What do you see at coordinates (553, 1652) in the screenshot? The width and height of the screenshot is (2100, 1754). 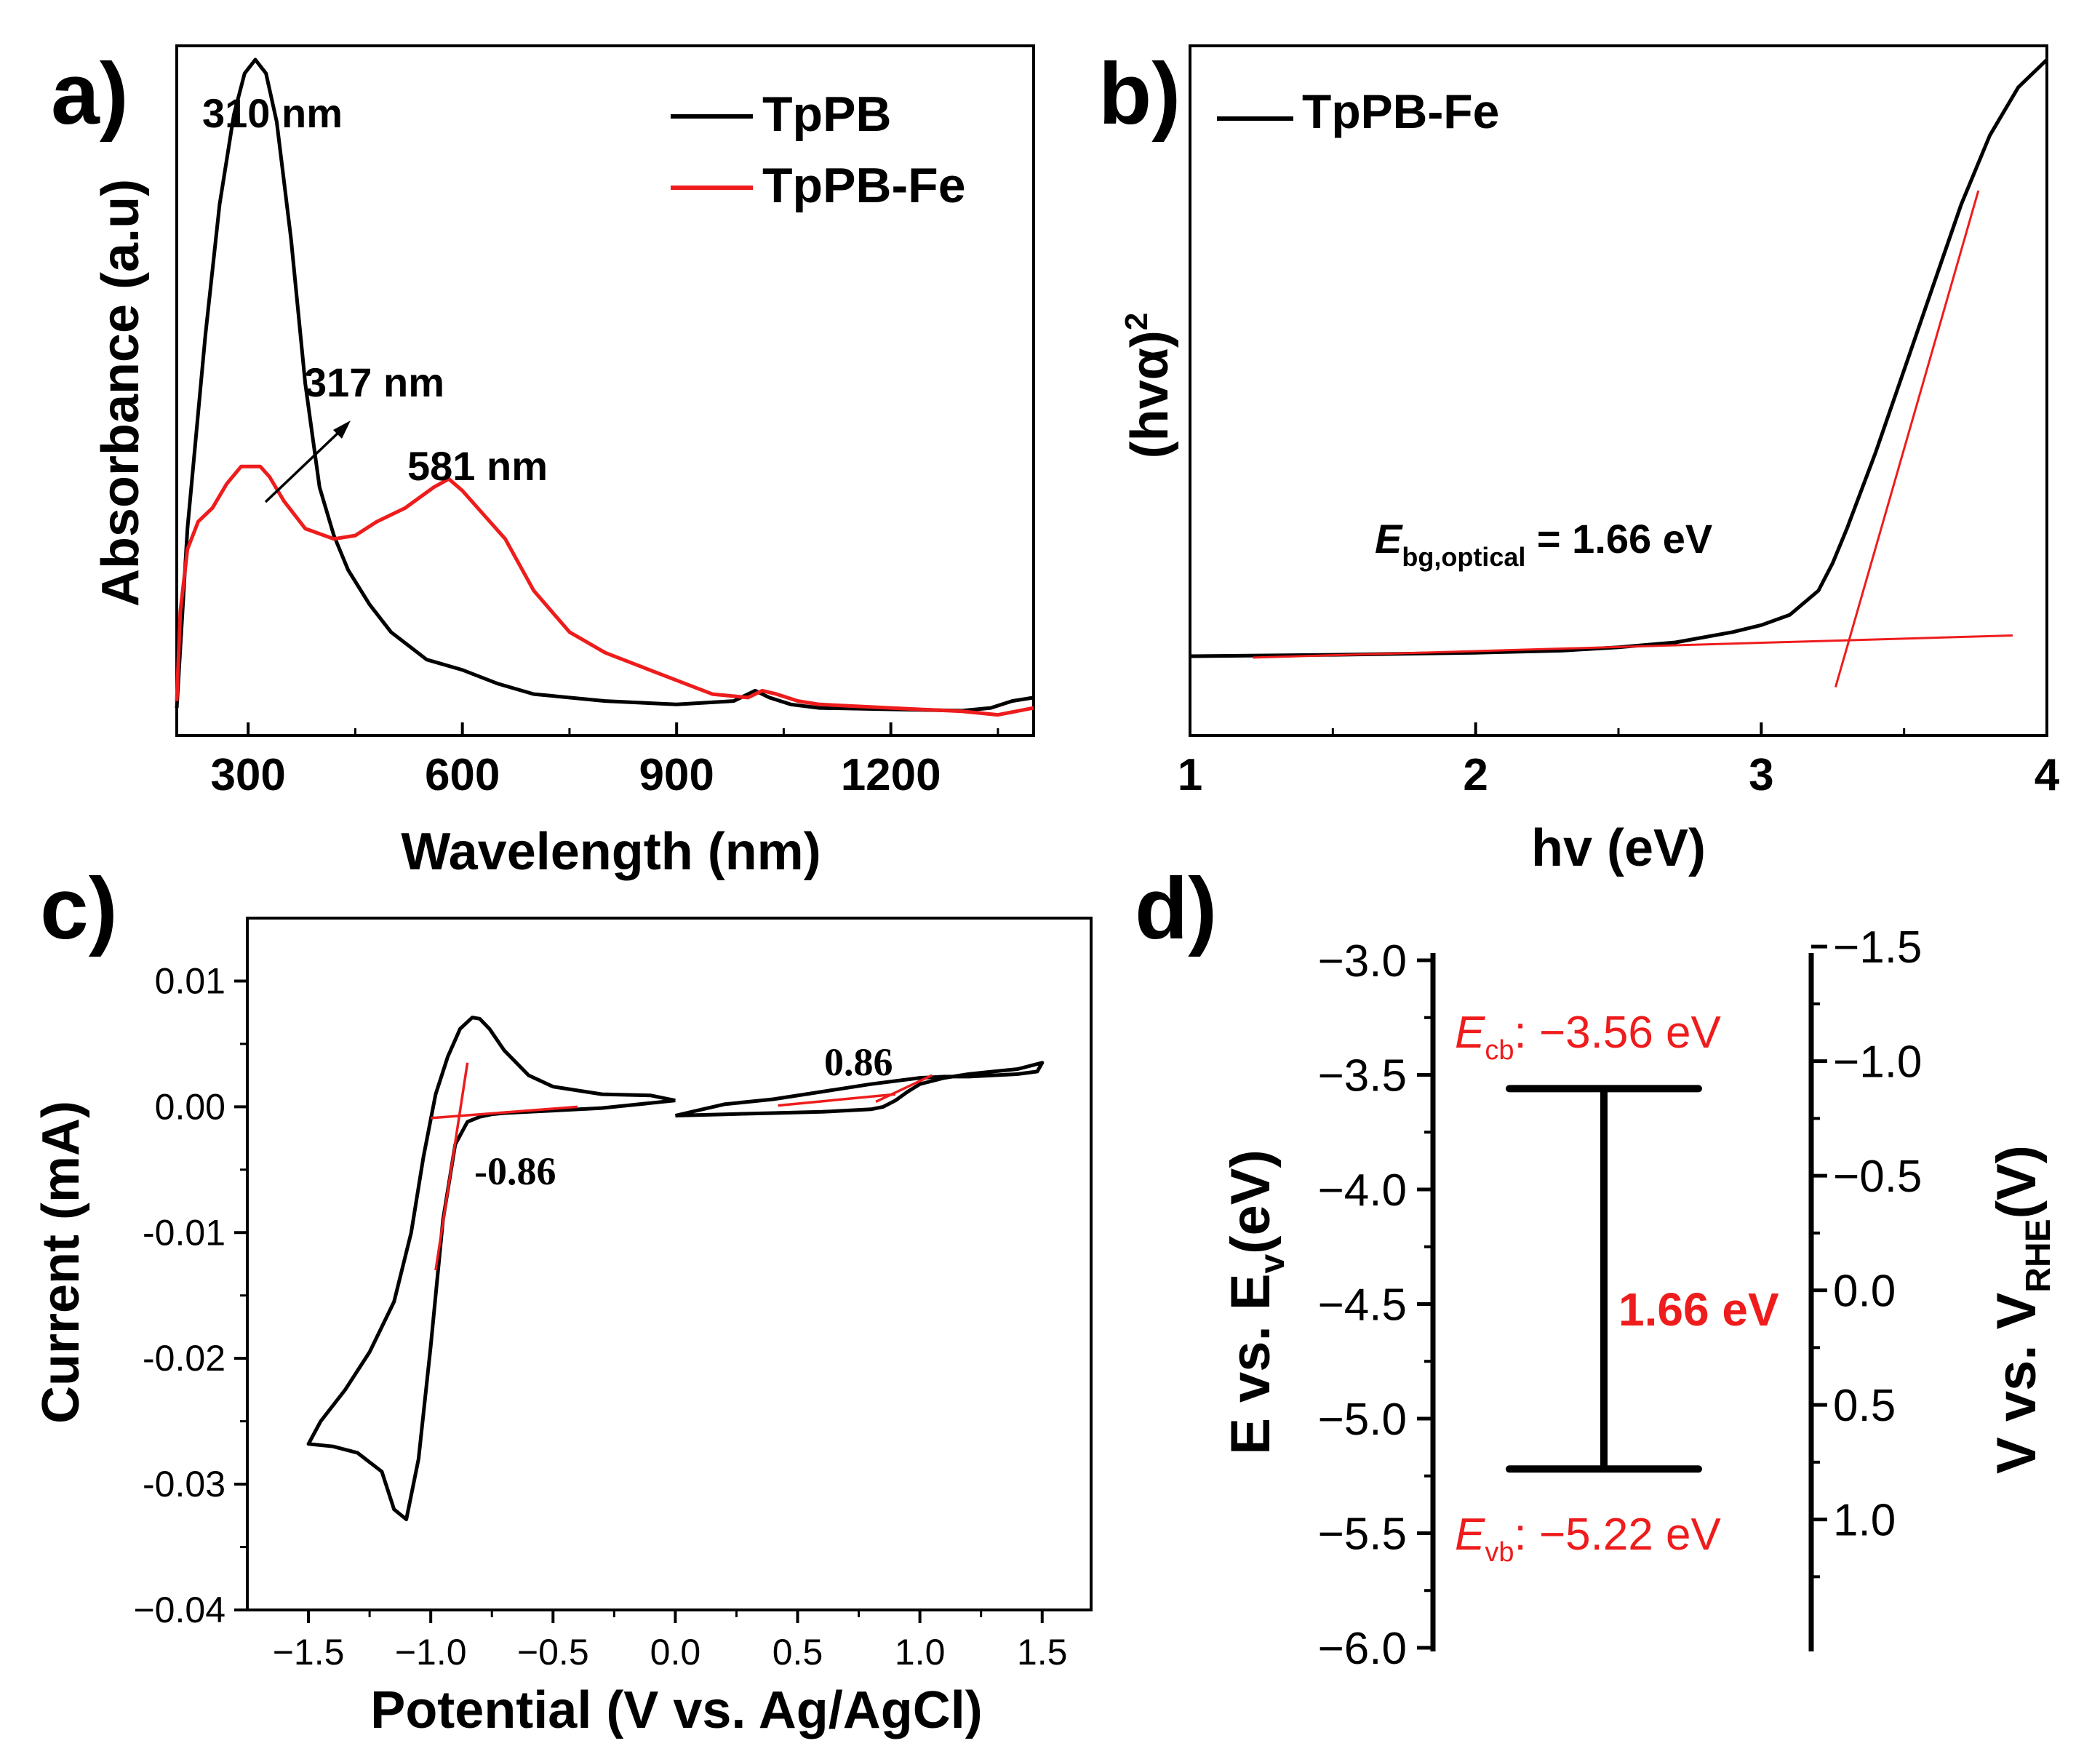 I see `x-tick-label: −0.5` at bounding box center [553, 1652].